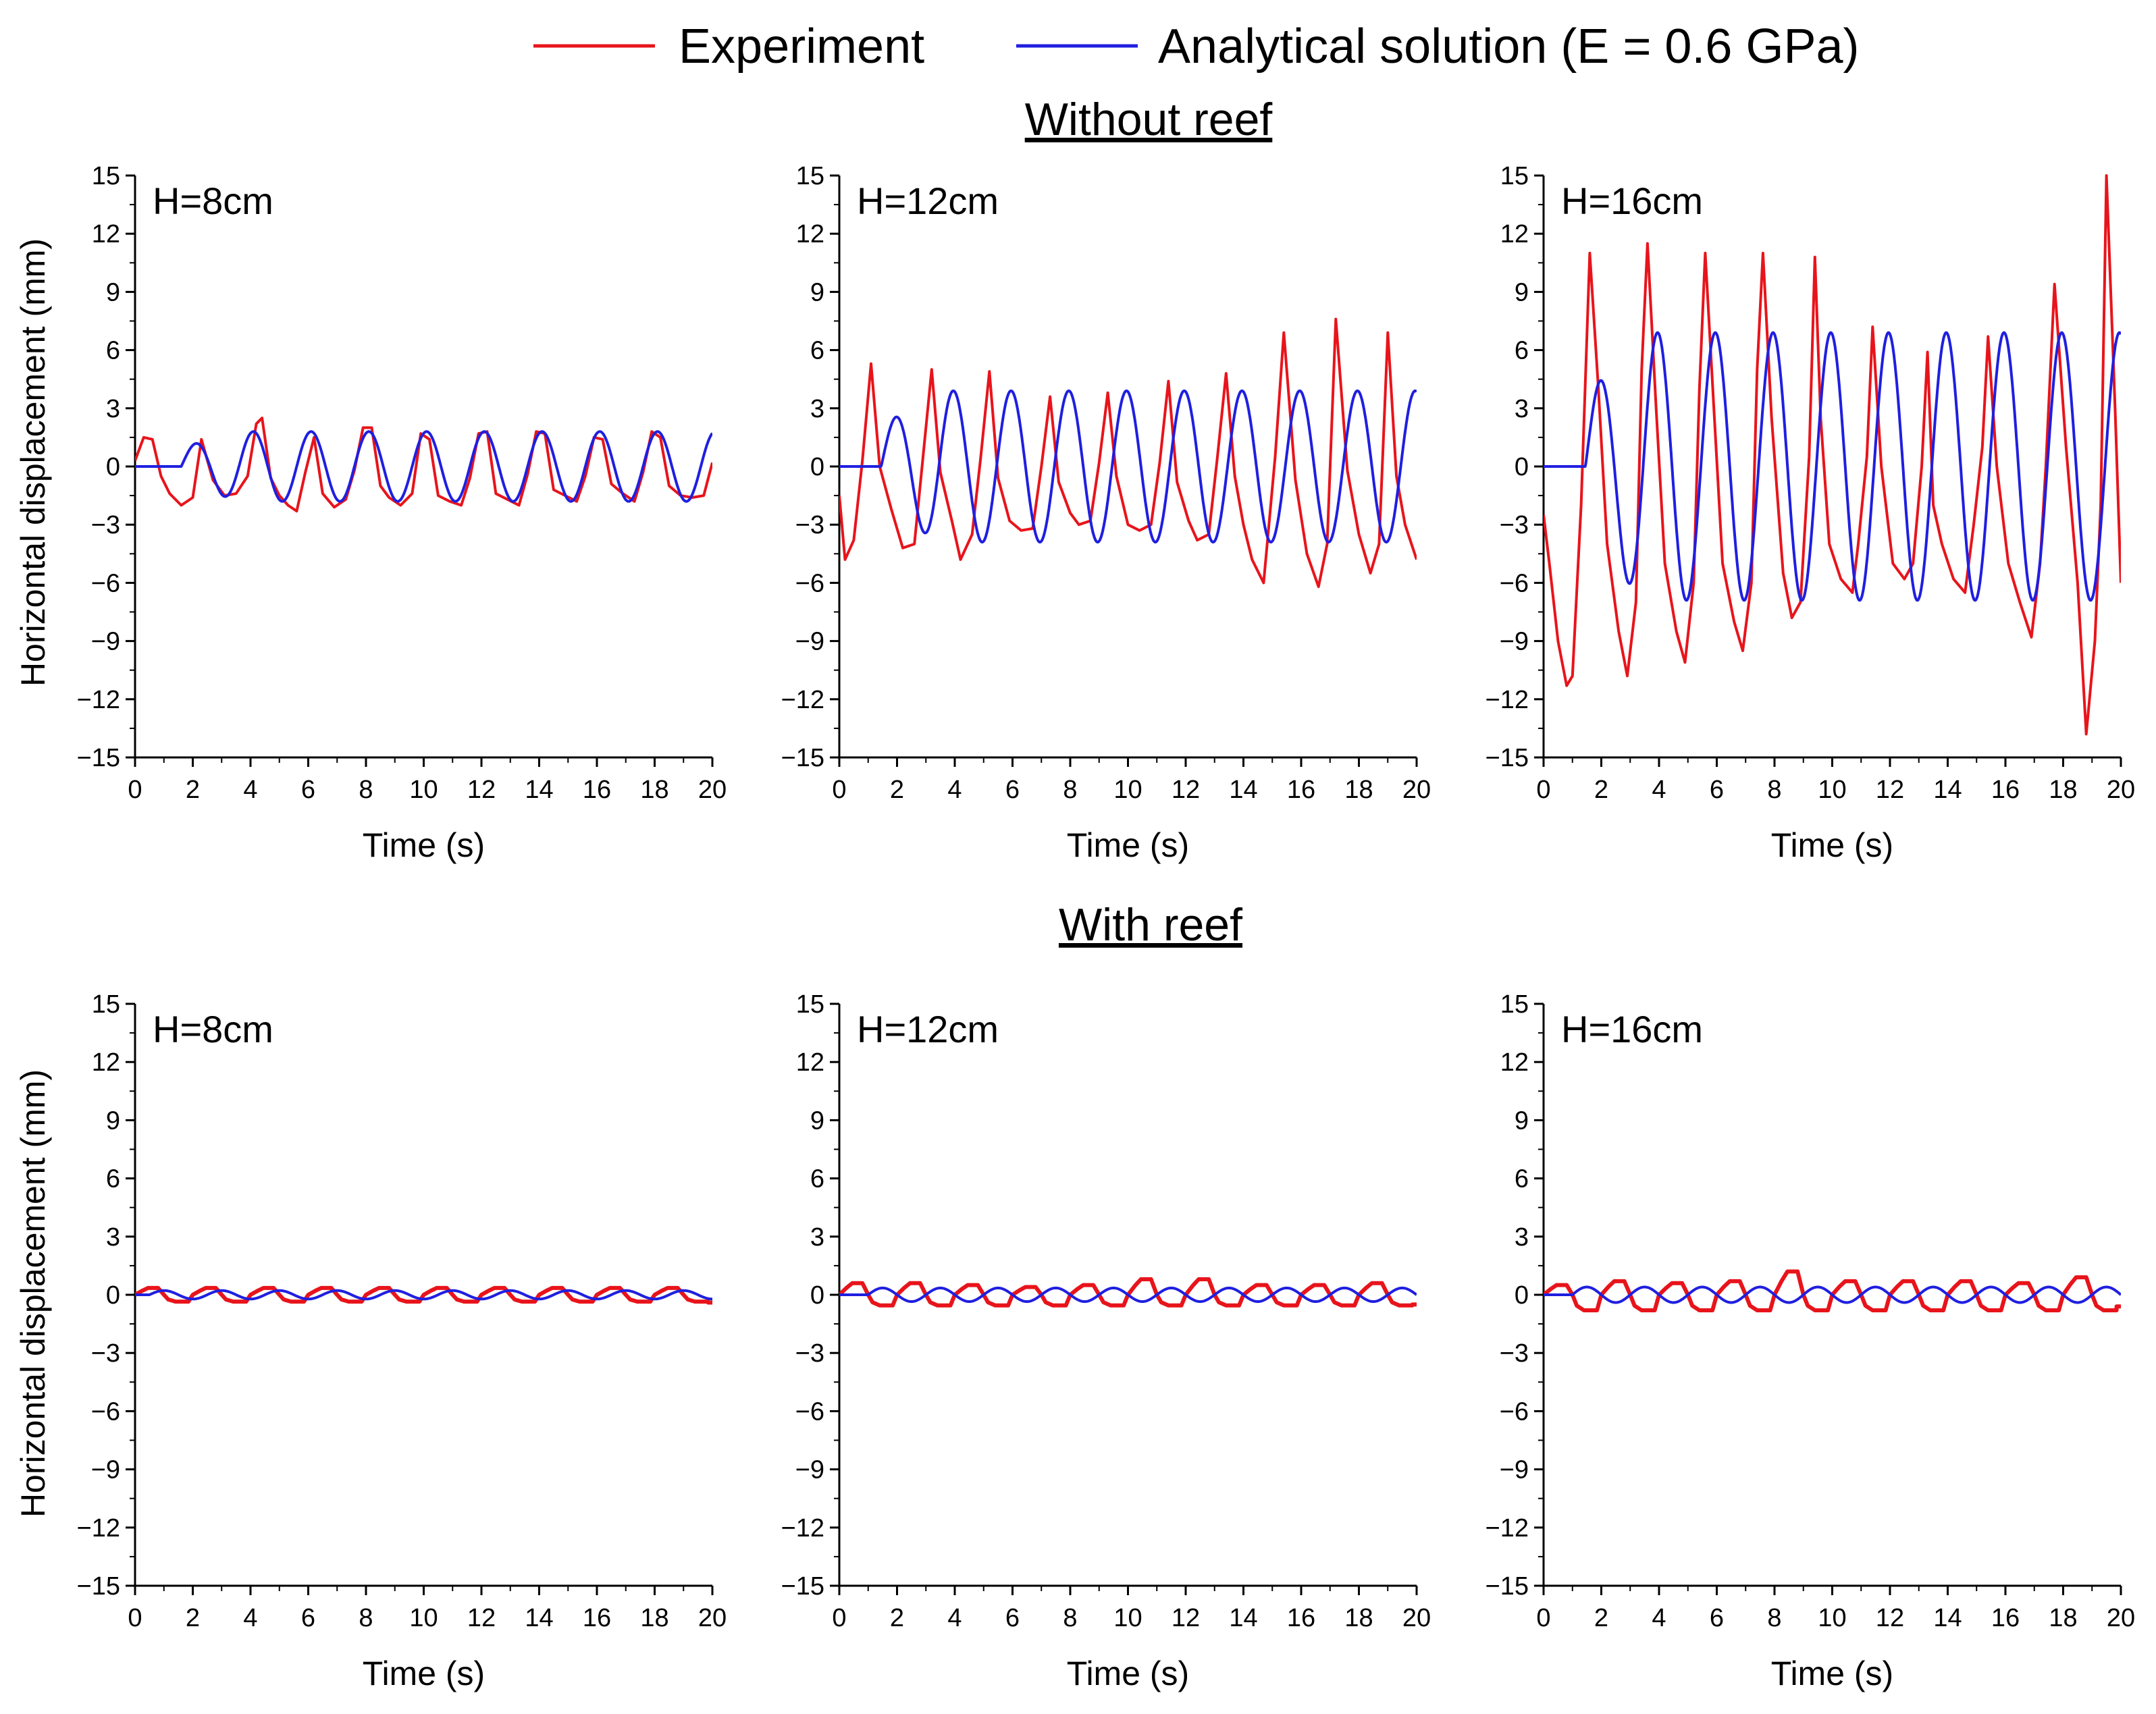 The width and height of the screenshot is (2156, 1714). What do you see at coordinates (1632, 201) in the screenshot?
I see `panel-title: H=16cm` at bounding box center [1632, 201].